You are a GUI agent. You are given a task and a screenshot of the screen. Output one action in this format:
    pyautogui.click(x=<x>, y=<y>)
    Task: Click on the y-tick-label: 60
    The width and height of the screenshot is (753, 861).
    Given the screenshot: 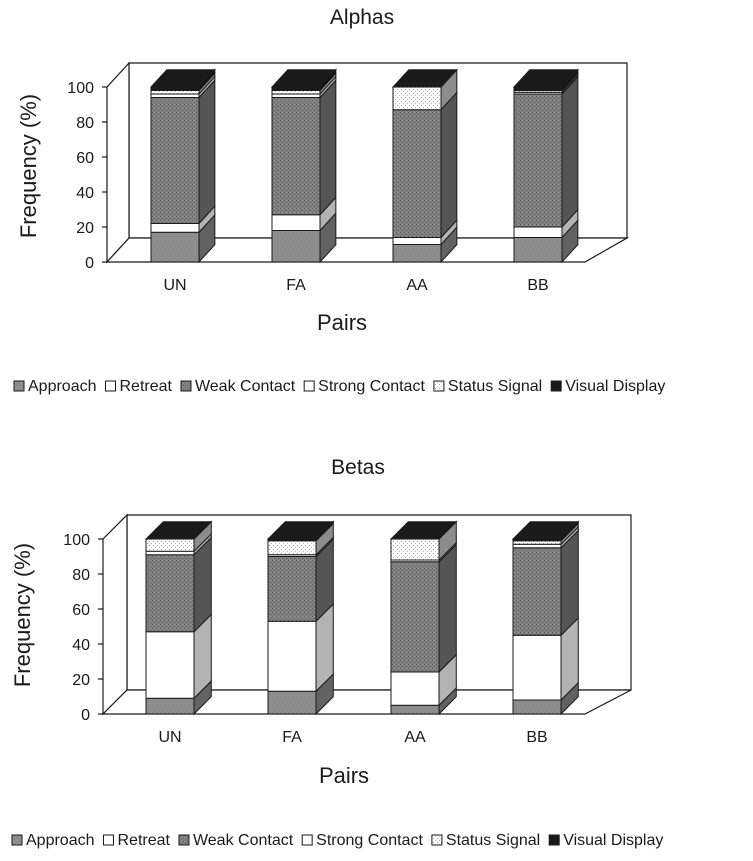 What is the action you would take?
    pyautogui.click(x=81, y=610)
    